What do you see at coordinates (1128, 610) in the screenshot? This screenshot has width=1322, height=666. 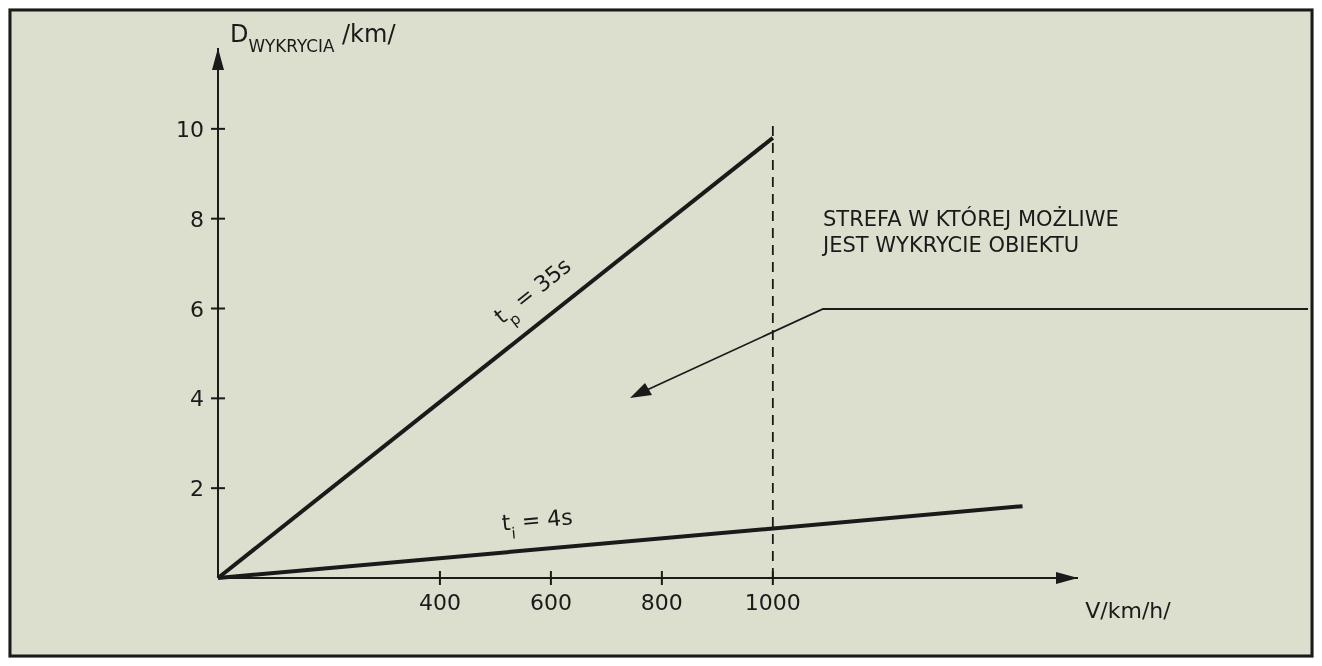 I see `x-axis-title: V/km/h/` at bounding box center [1128, 610].